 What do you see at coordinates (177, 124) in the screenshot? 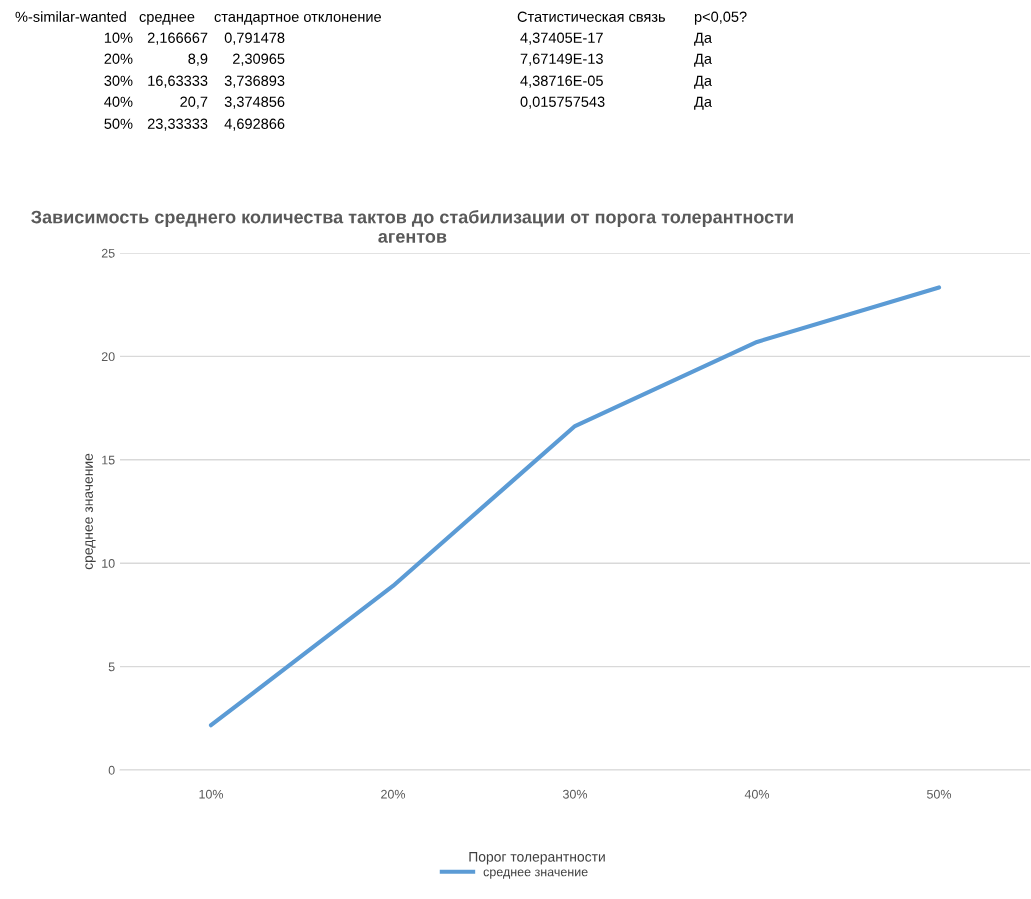
I see `text: 23,33333` at bounding box center [177, 124].